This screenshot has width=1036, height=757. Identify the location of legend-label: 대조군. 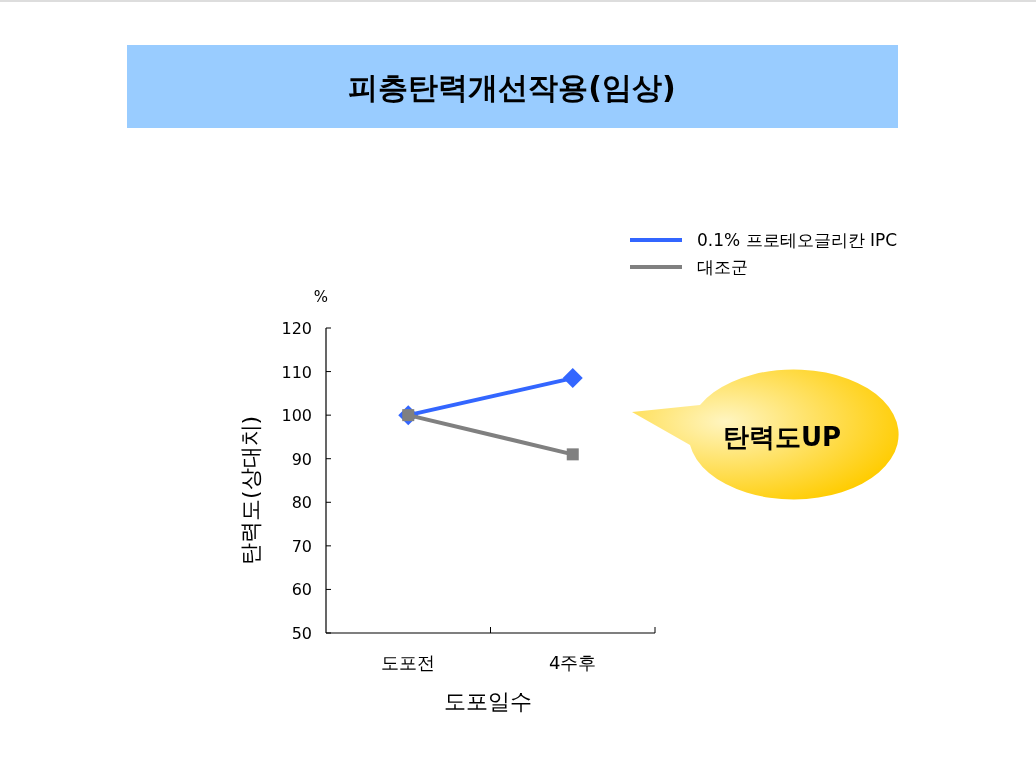
(722, 267).